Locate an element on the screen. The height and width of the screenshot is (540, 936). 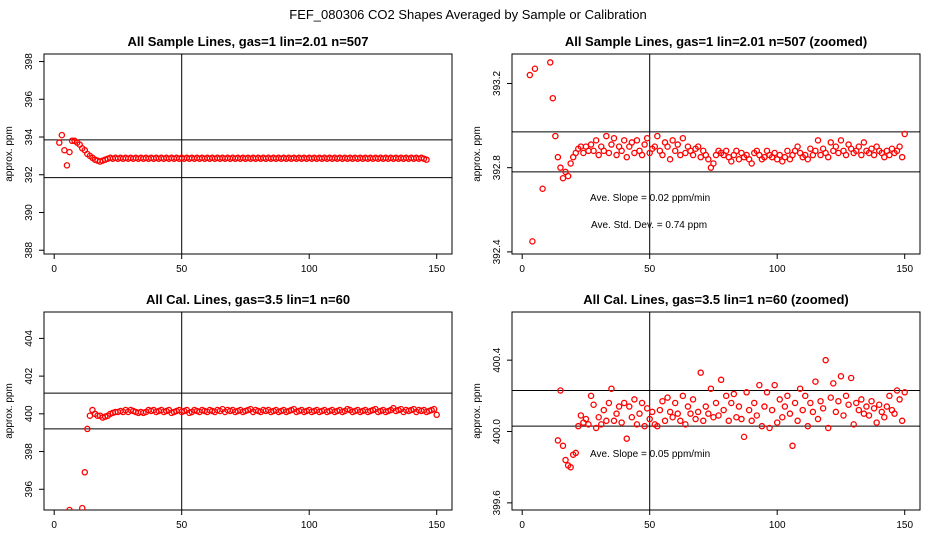
y-tick-label: 400 is located at coordinates (29, 413).